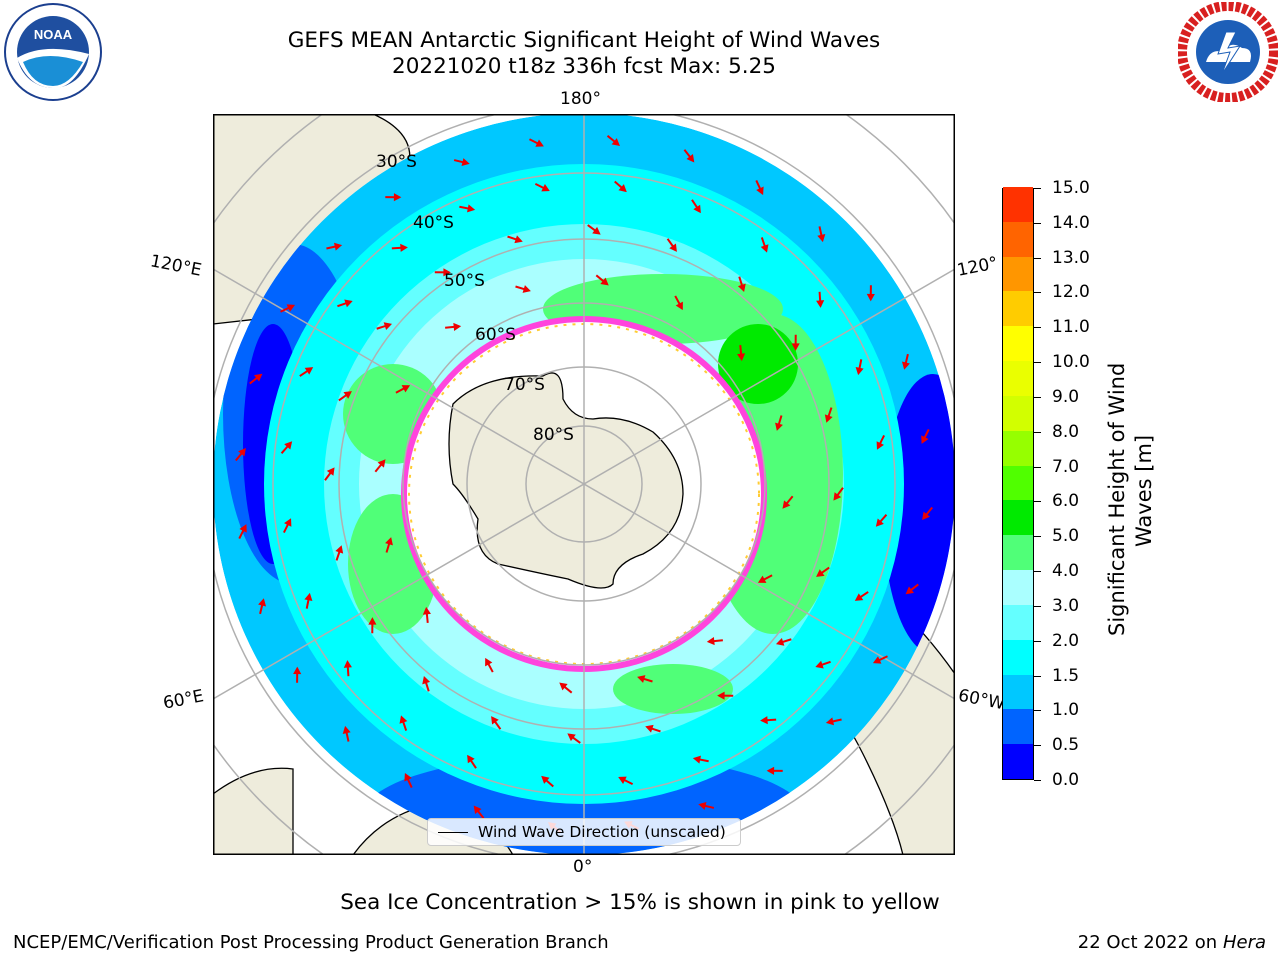 This screenshot has height=960, width=1280. I want to click on colorbar-tick-label: 8.0, so click(1066, 431).